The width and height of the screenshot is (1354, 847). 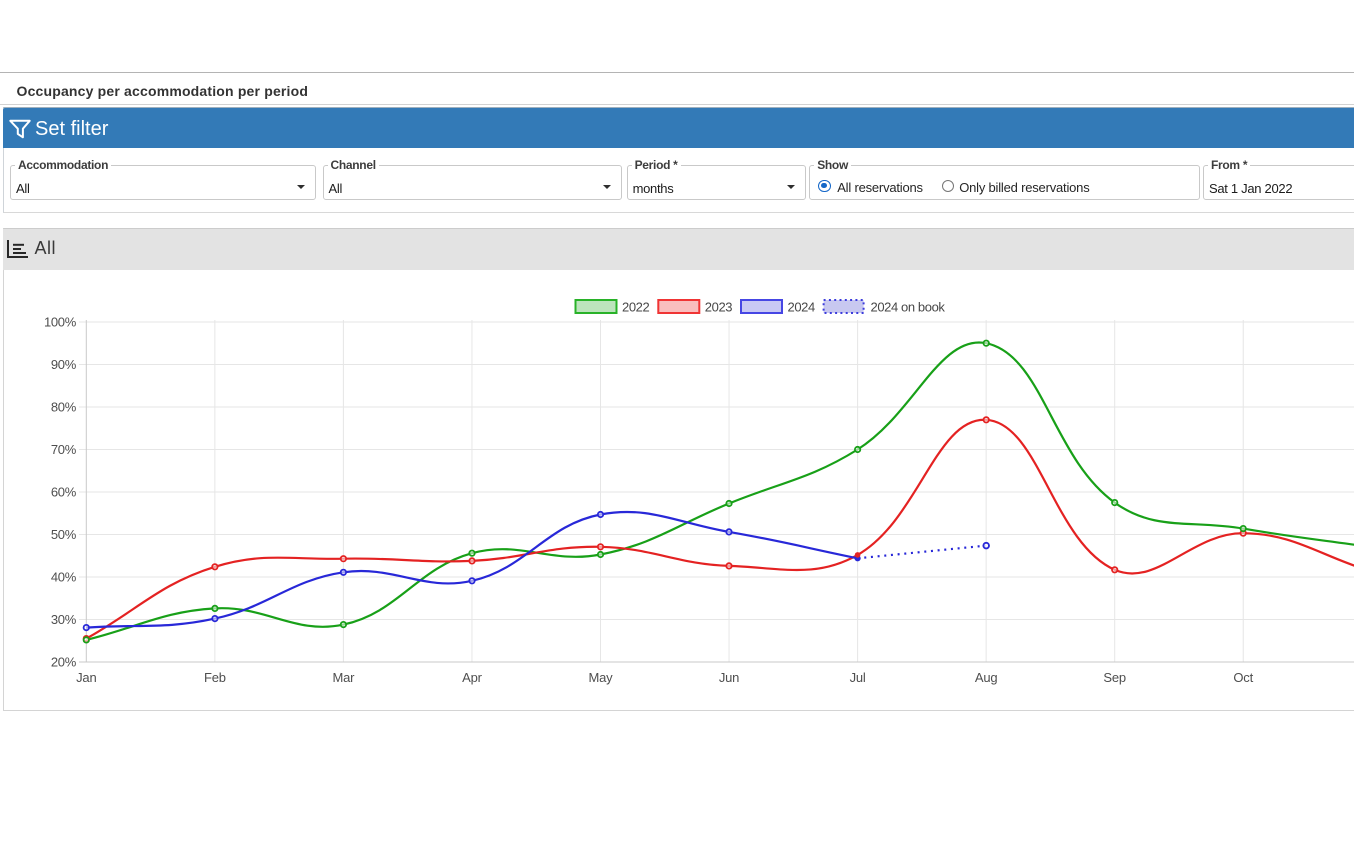 What do you see at coordinates (718, 307) in the screenshot?
I see `svg-text: 2023` at bounding box center [718, 307].